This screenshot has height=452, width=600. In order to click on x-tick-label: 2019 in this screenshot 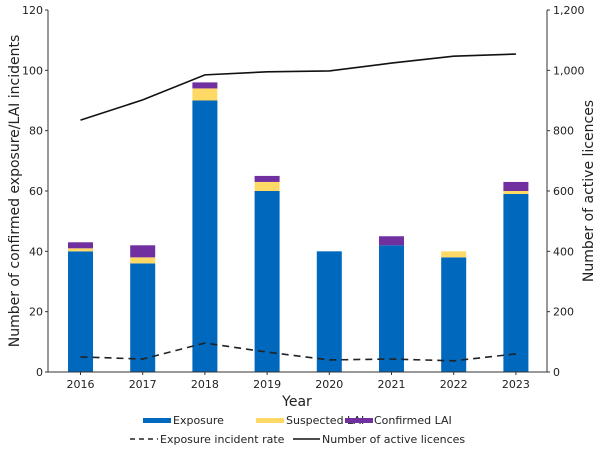, I will do `click(267, 384)`.